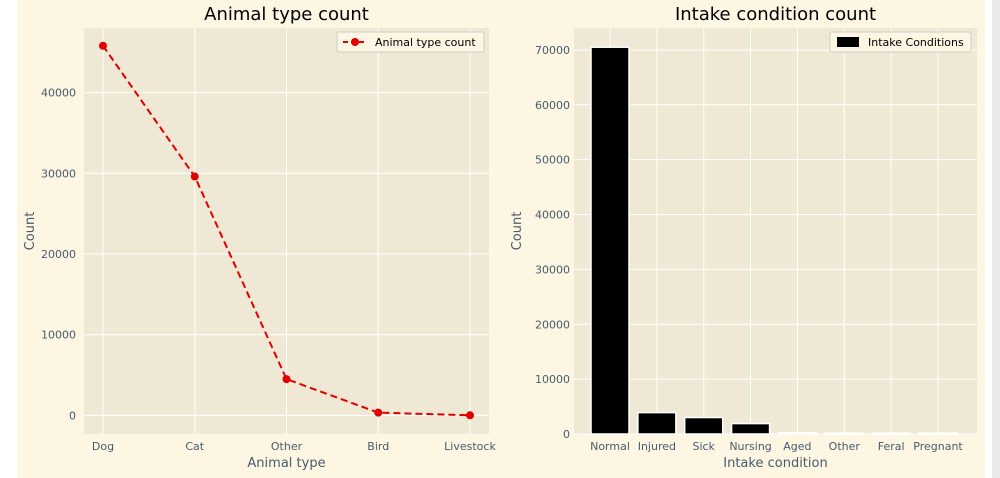 Image resolution: width=1000 pixels, height=478 pixels. Describe the element at coordinates (517, 231) in the screenshot. I see `right-y-axis-label: Count` at that location.